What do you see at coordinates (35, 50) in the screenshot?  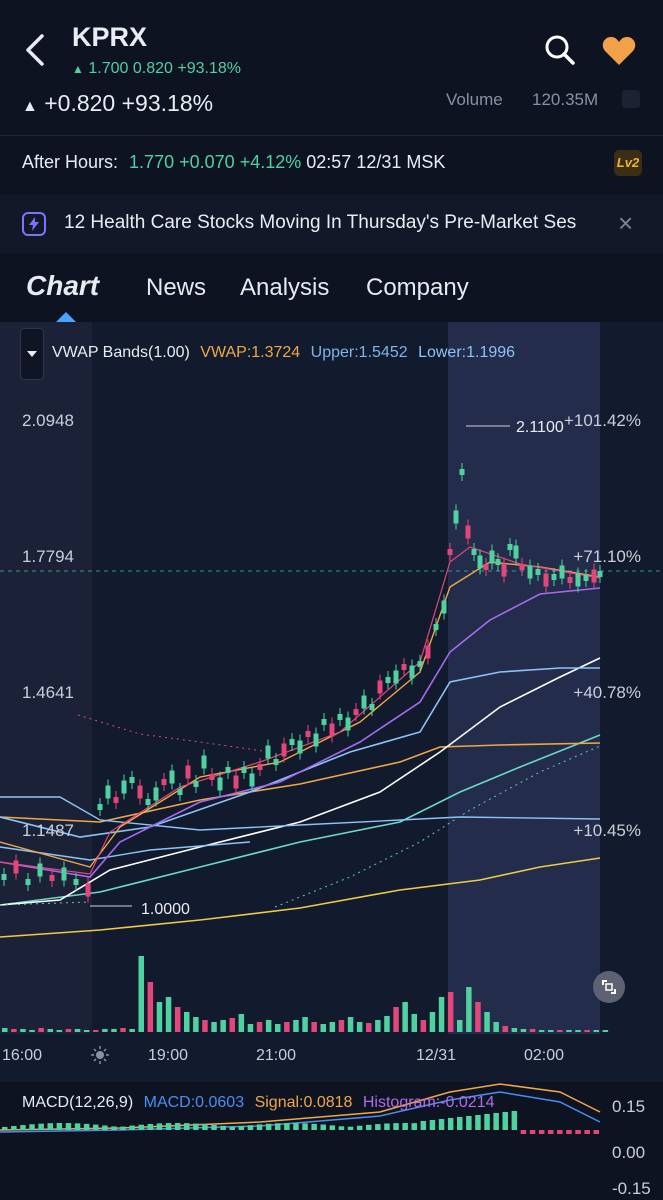 I see `back-chevron-icon` at bounding box center [35, 50].